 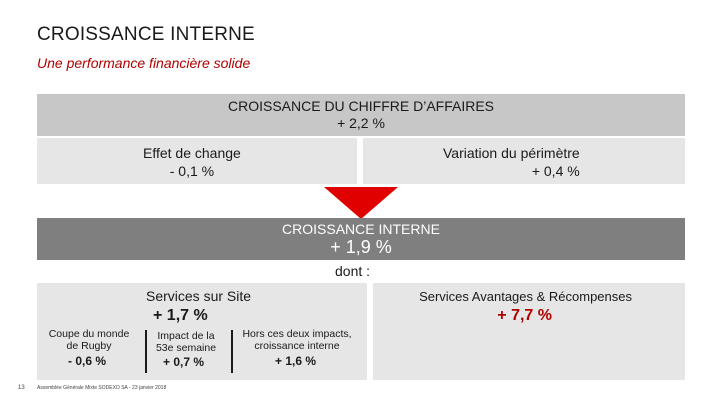 What do you see at coordinates (21, 388) in the screenshot?
I see `page-number: 13` at bounding box center [21, 388].